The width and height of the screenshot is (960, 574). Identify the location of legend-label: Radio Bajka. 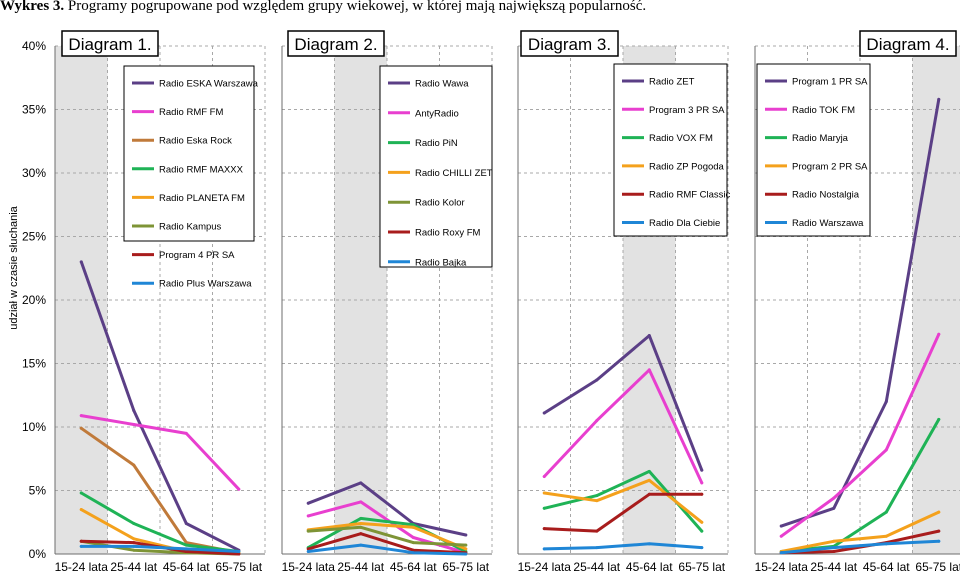
(441, 262).